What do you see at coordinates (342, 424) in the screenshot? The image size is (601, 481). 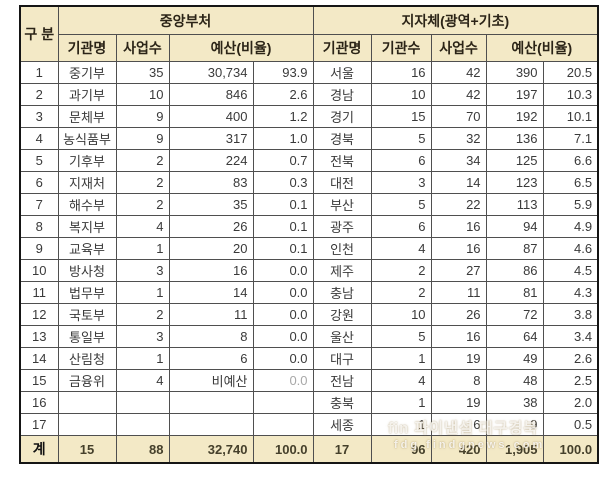 I see `cell-local-agency-name: 세종` at bounding box center [342, 424].